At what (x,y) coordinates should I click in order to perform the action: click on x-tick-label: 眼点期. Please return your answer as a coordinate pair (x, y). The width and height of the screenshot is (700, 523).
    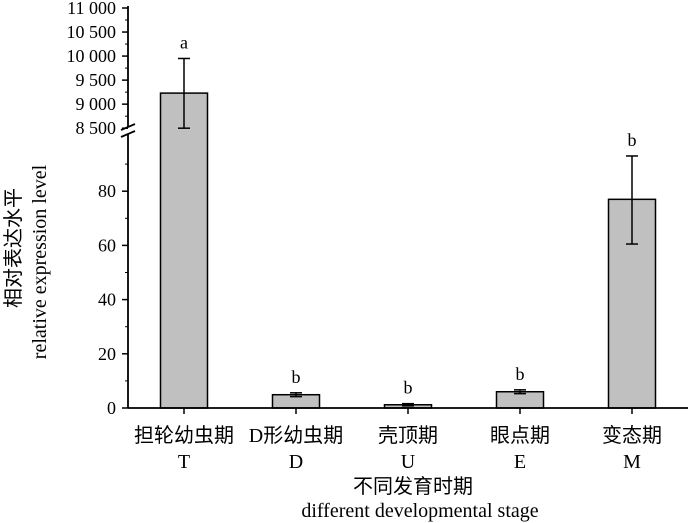
    Looking at the image, I should click on (520, 435).